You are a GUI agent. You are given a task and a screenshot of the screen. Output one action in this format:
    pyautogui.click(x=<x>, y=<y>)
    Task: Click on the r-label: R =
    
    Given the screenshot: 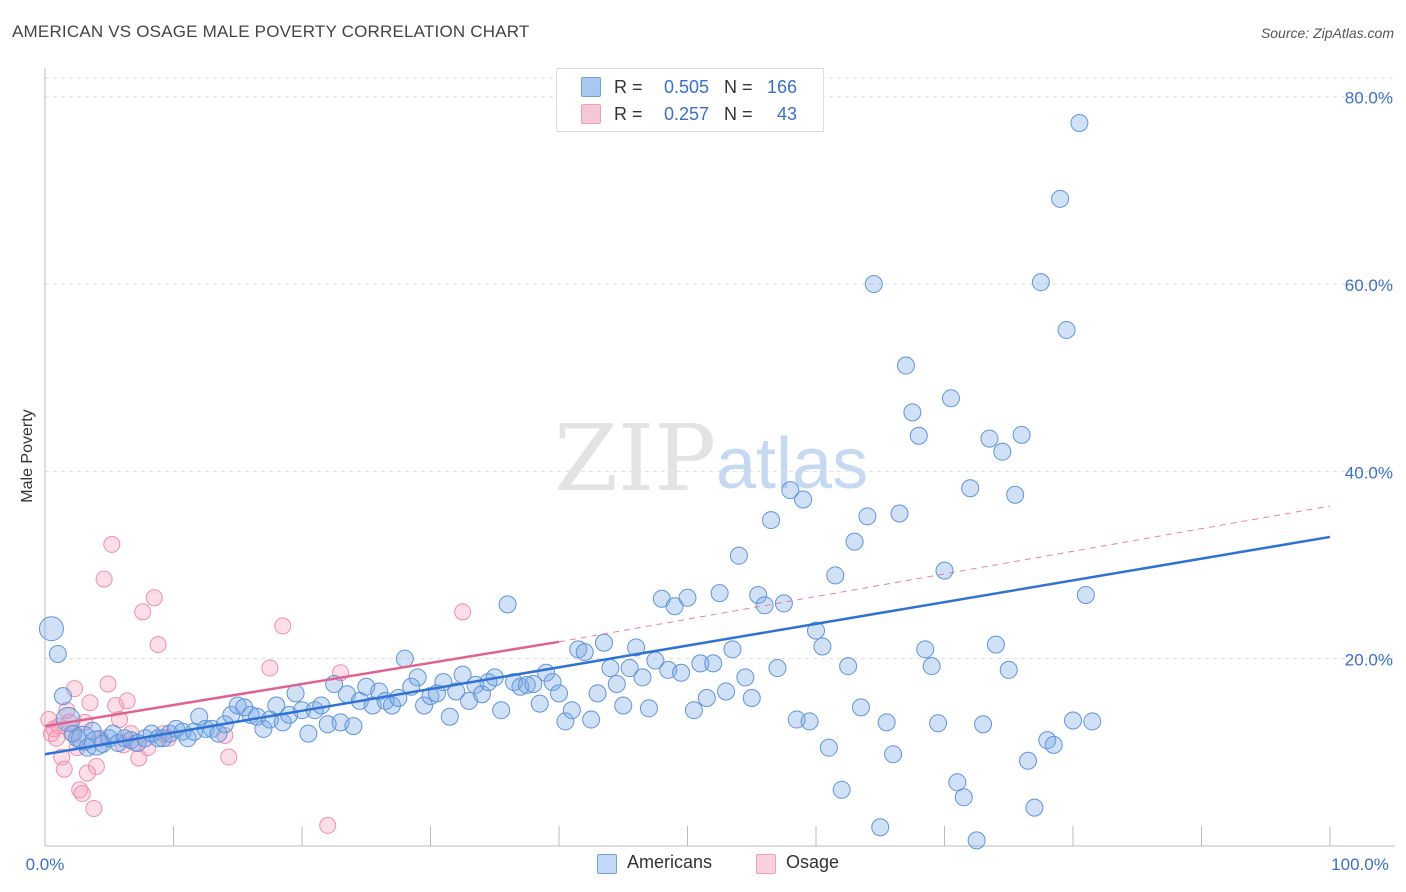 What is the action you would take?
    pyautogui.click(x=628, y=87)
    